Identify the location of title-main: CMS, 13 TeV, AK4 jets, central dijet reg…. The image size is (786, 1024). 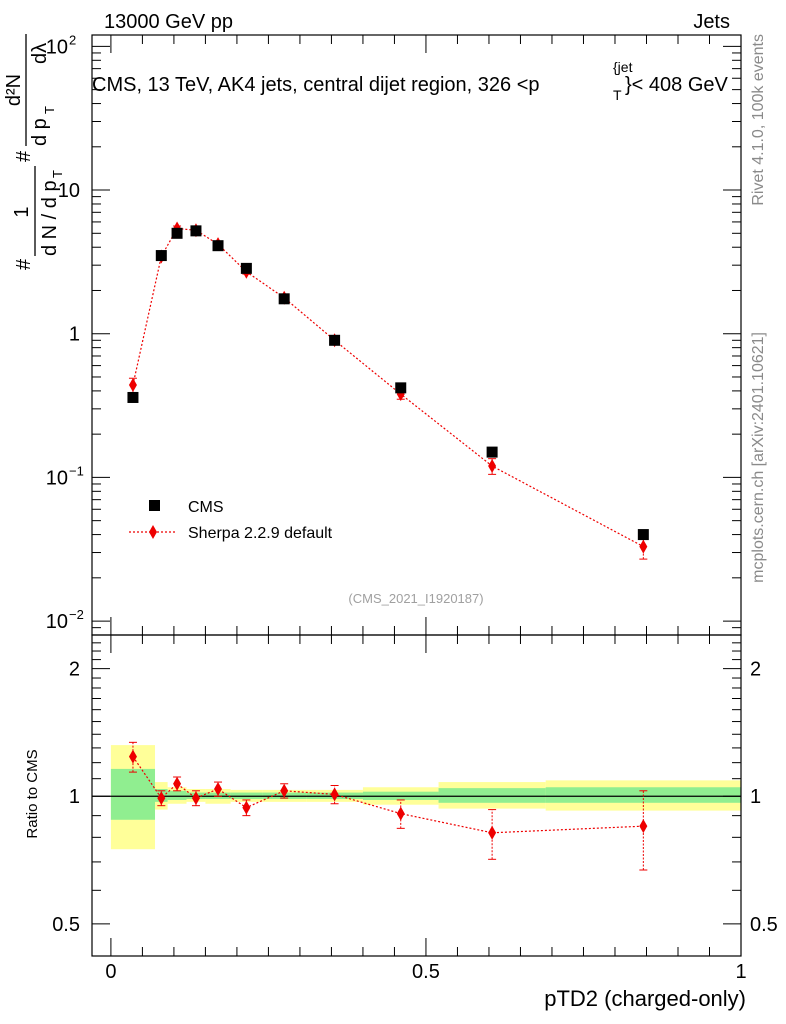
(316, 85).